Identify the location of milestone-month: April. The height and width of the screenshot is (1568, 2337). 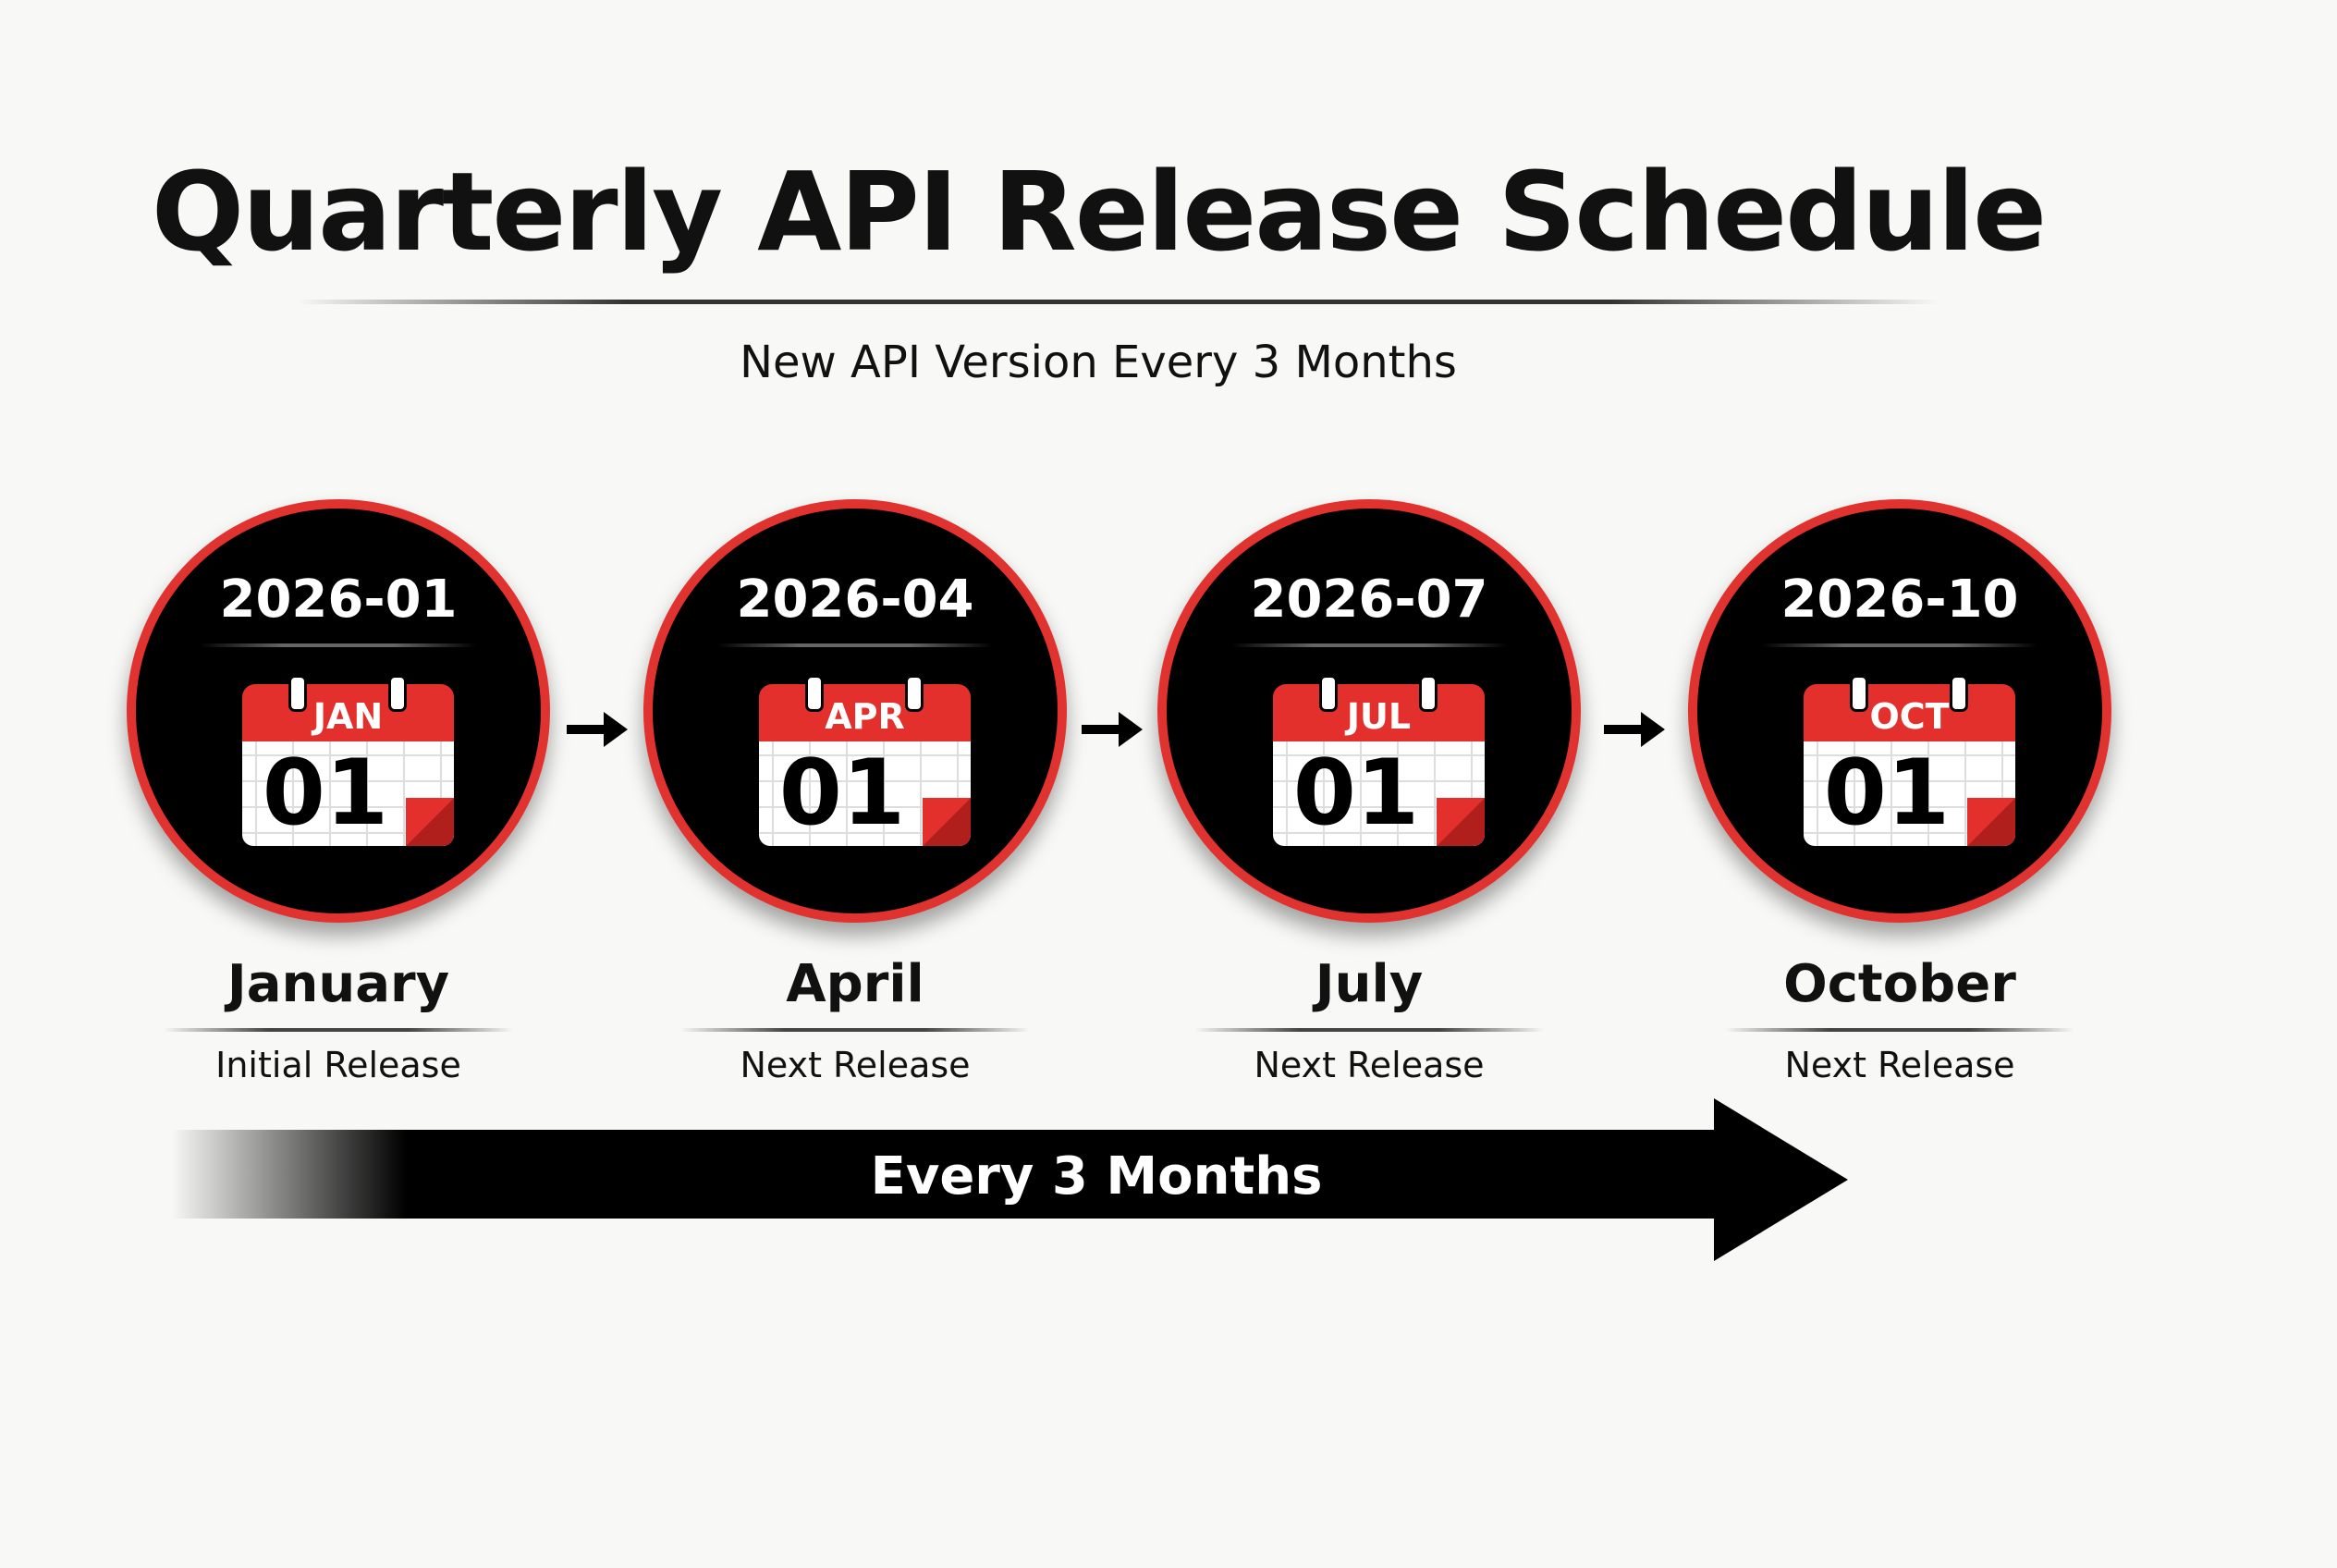
(855, 984).